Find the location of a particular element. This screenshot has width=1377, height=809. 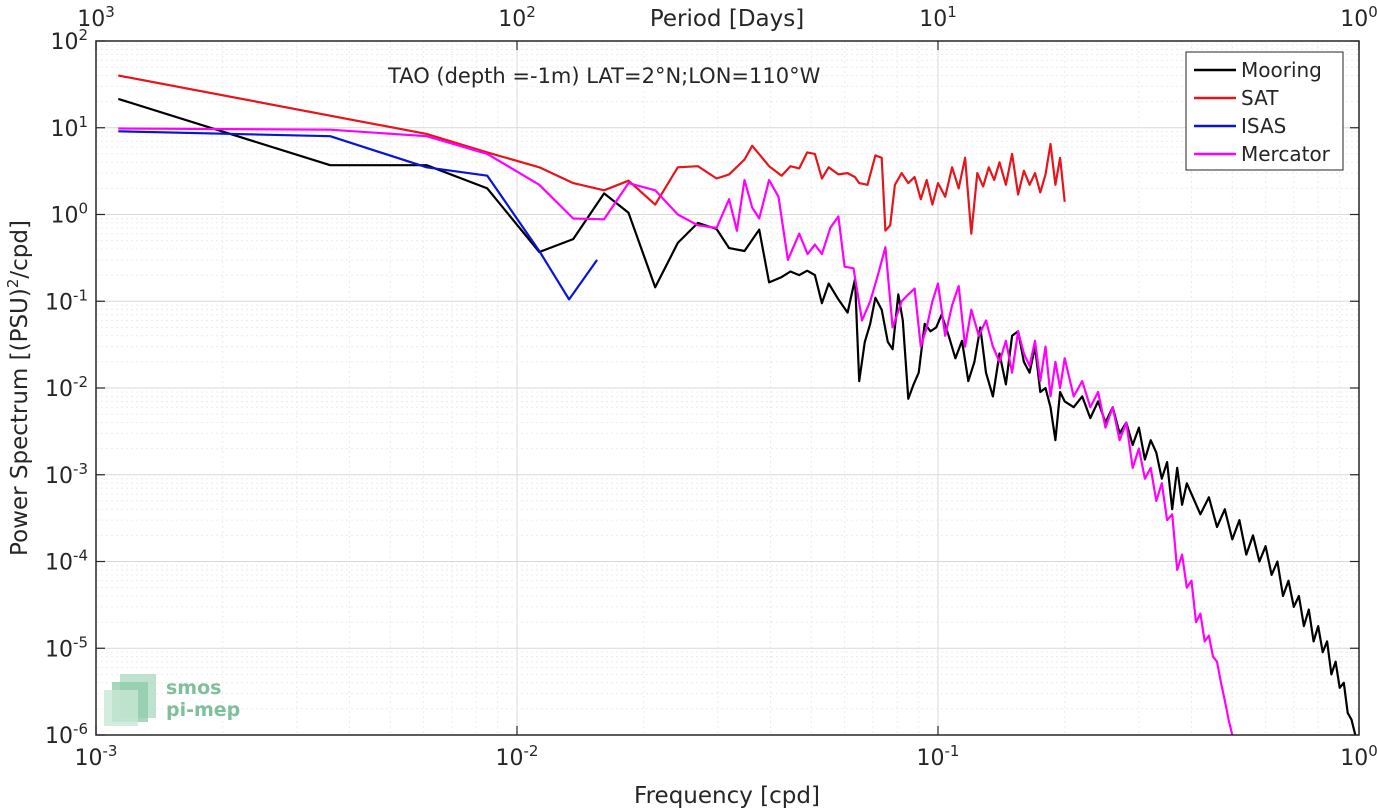

y-tick-label: 10⁰ is located at coordinates (69, 214).